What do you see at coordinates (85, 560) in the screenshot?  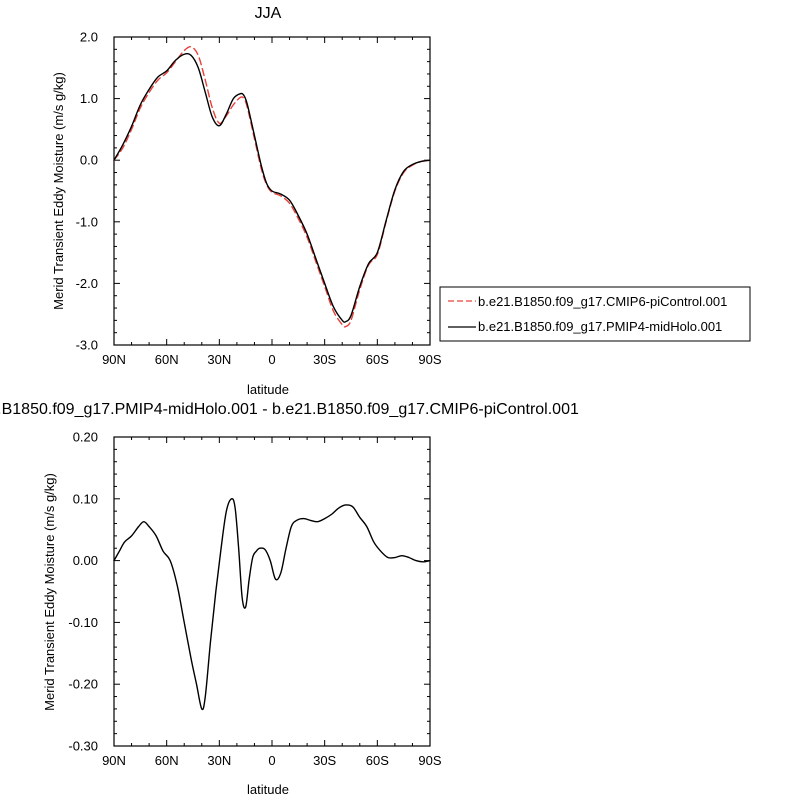 I see `bottom-y-tick-label: 0.00` at bounding box center [85, 560].